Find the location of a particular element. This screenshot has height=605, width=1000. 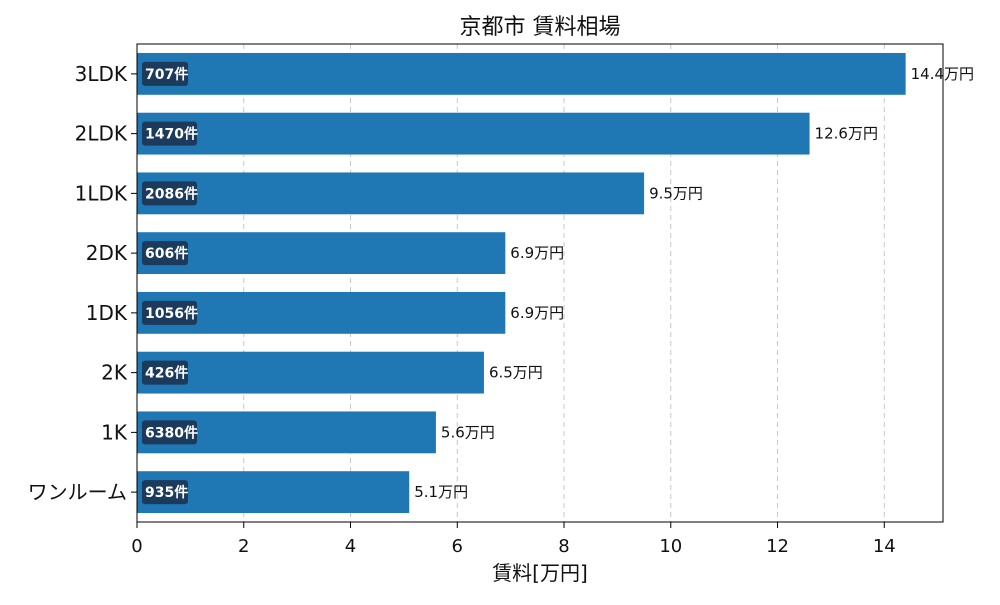

count-label: 935件 is located at coordinates (166, 492).